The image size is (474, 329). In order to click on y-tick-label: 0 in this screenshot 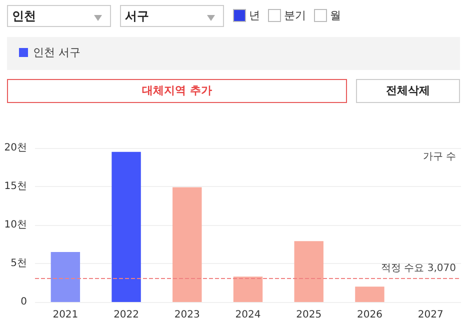, I will do `click(23, 302)`.